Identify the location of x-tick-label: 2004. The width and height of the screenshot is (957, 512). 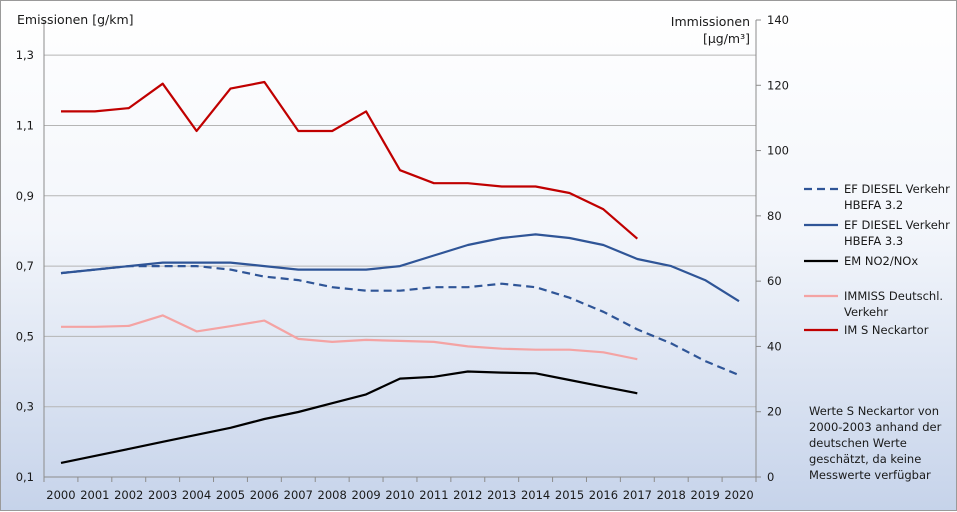
(196, 495).